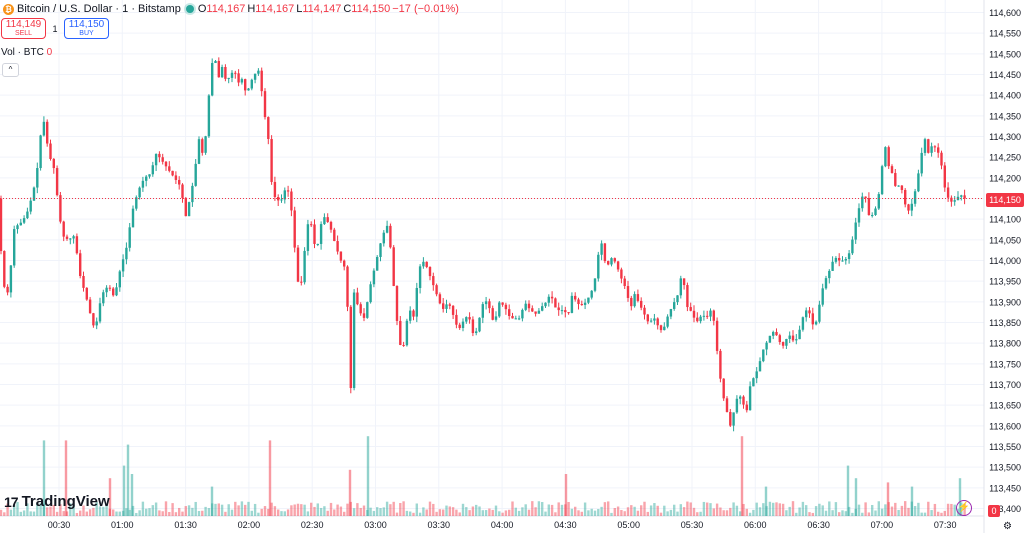  Describe the element at coordinates (1005, 509) in the screenshot. I see `y-tick-label: 113,400` at that location.